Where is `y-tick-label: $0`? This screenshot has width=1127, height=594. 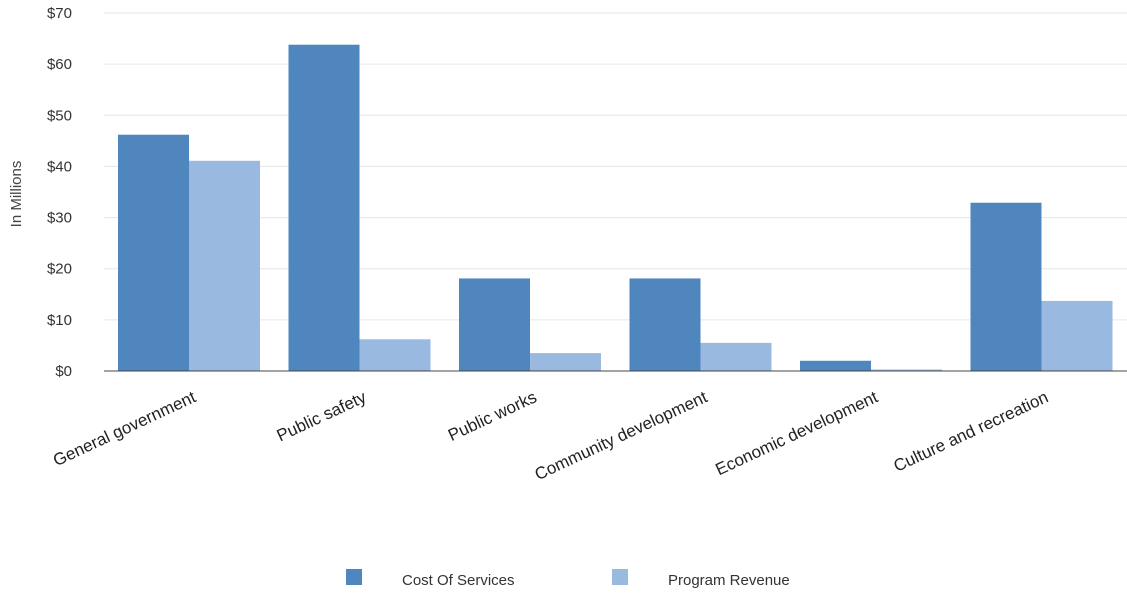 y-tick-label: $0 is located at coordinates (63, 371).